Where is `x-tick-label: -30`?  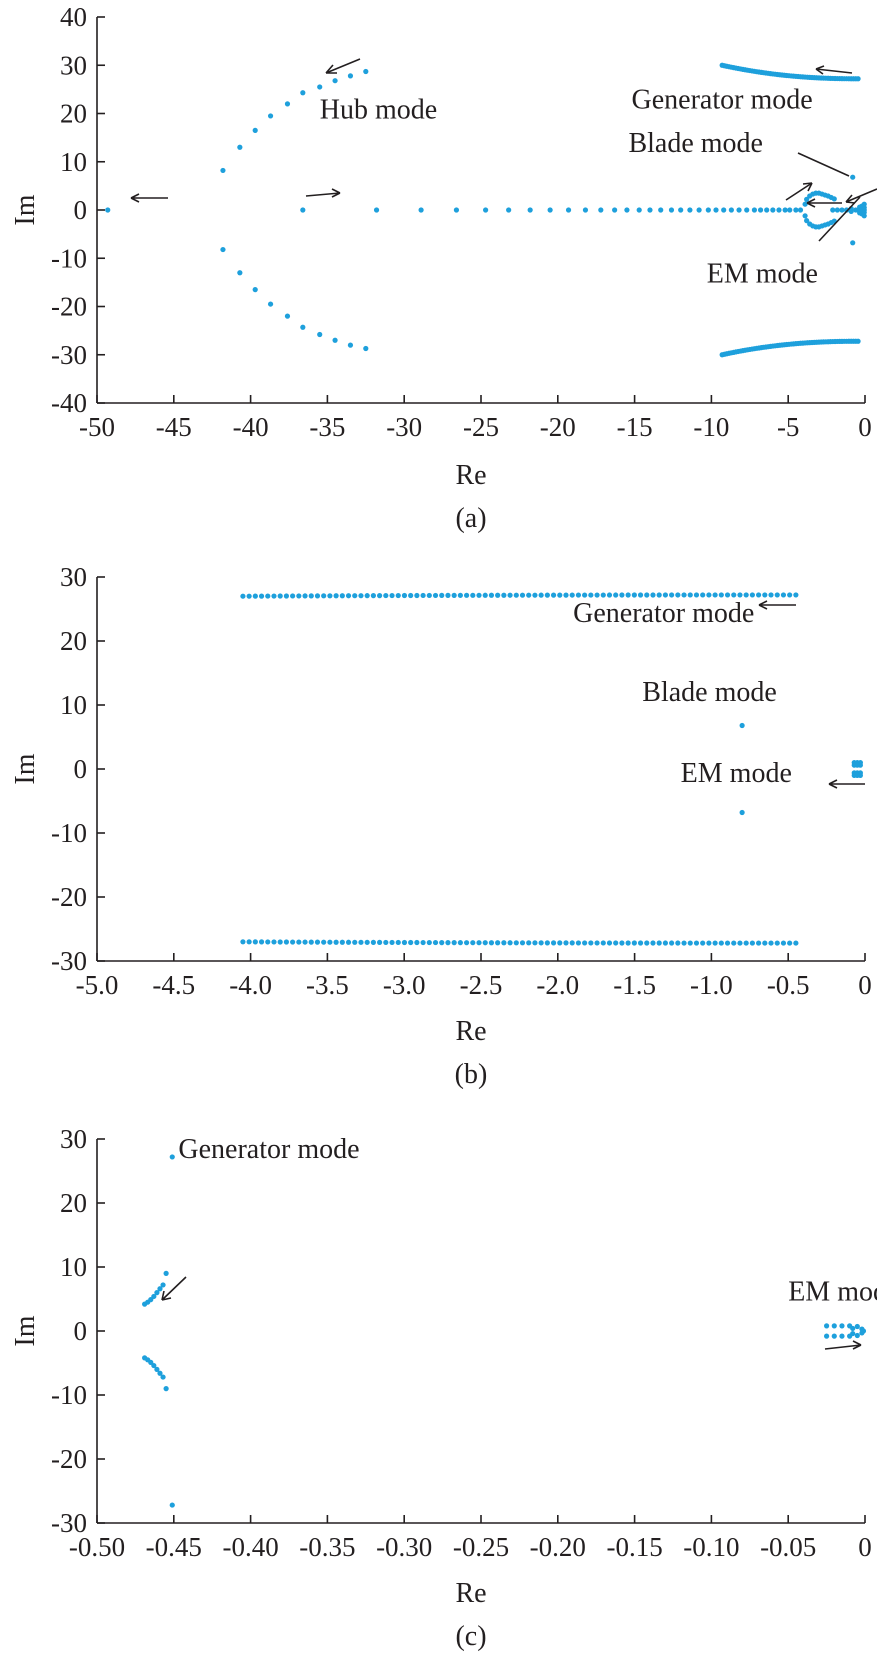 x-tick-label: -30 is located at coordinates (404, 427).